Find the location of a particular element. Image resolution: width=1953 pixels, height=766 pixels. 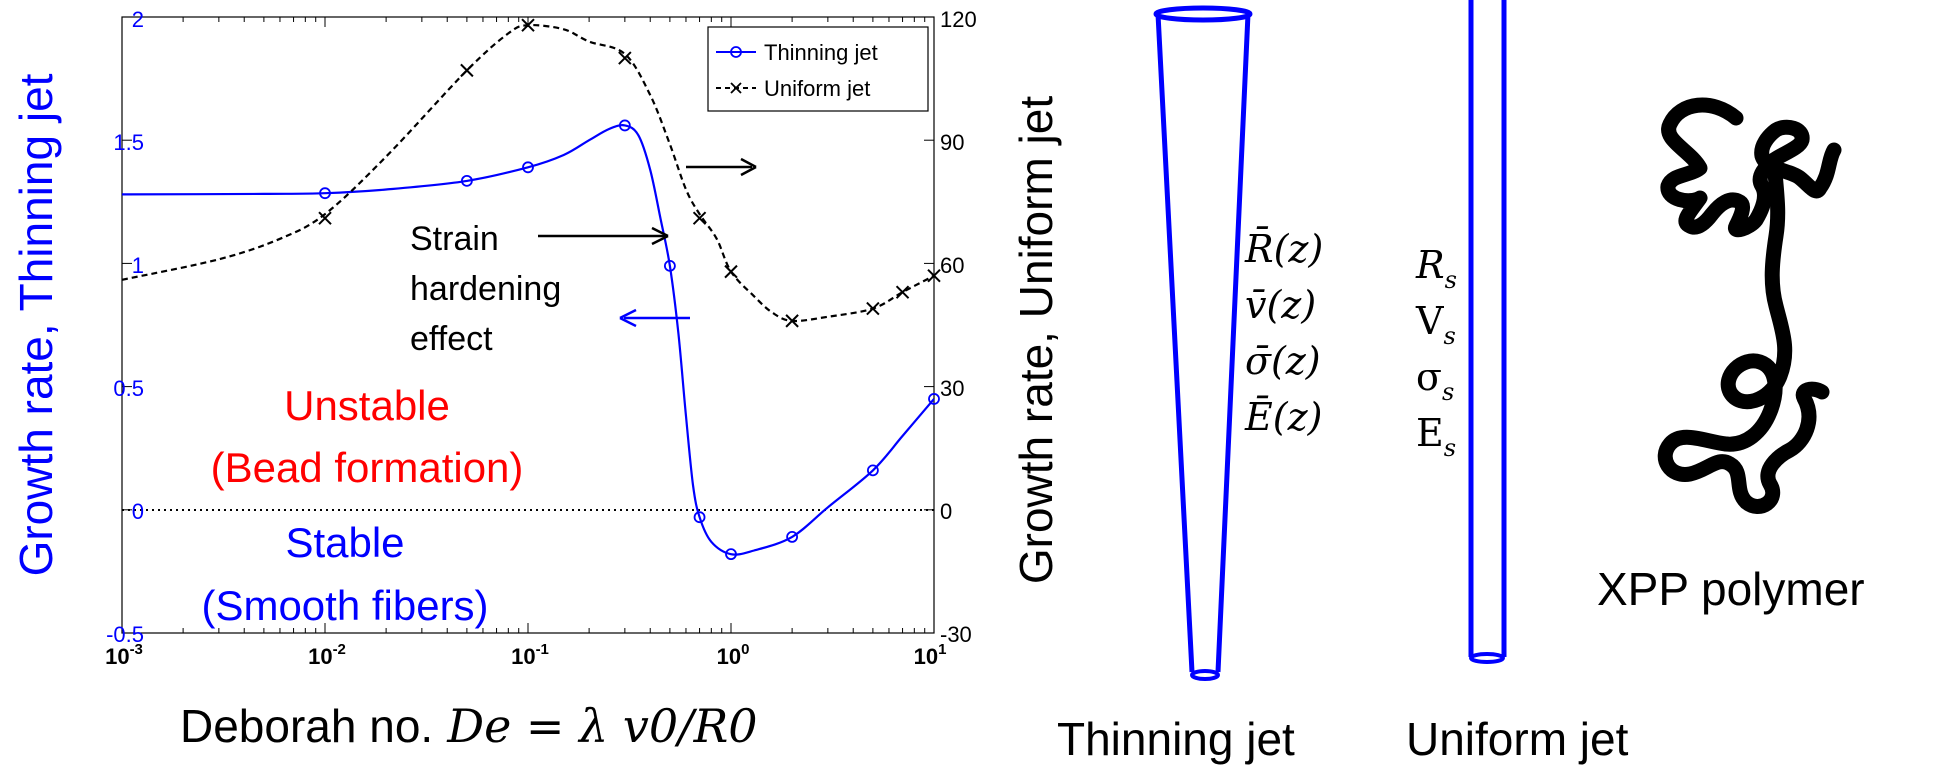

right-tick-label: 0 is located at coordinates (946, 511).